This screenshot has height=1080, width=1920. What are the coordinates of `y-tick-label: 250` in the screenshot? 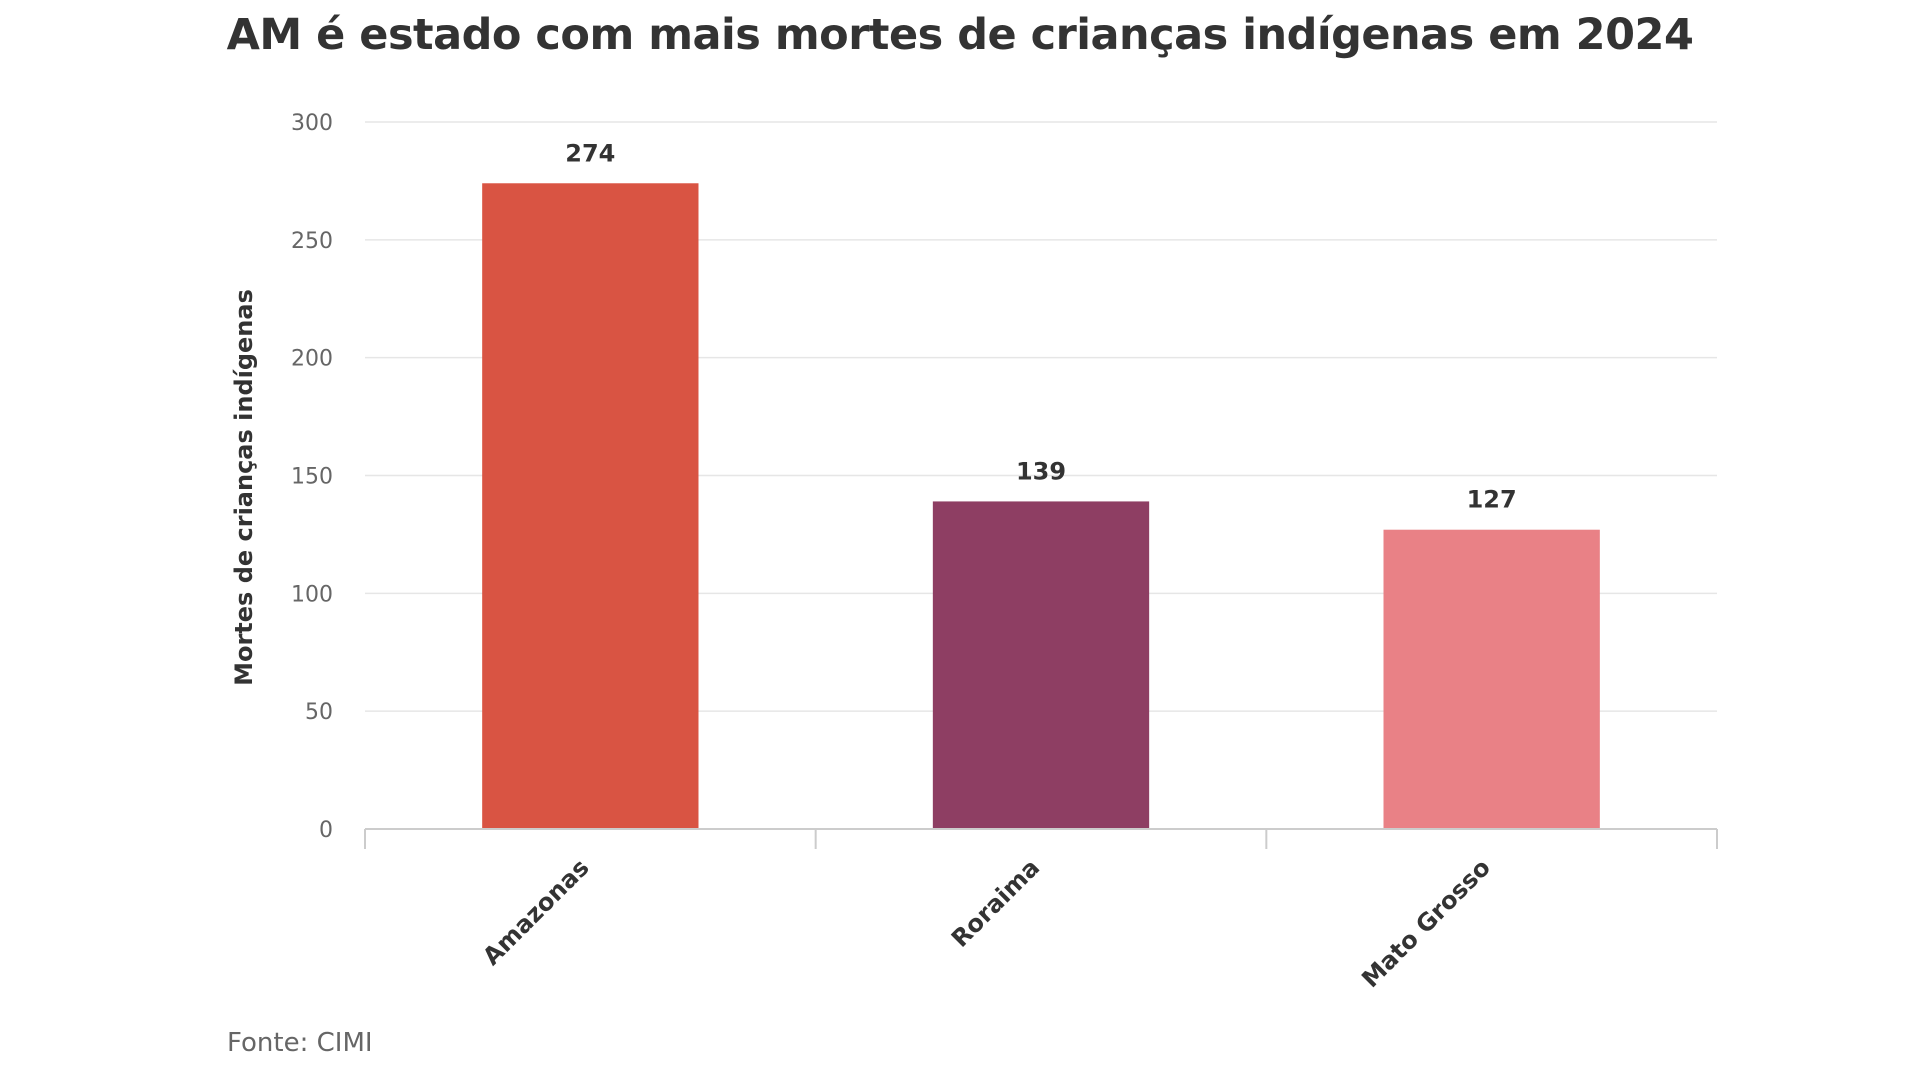 It's located at (312, 241).